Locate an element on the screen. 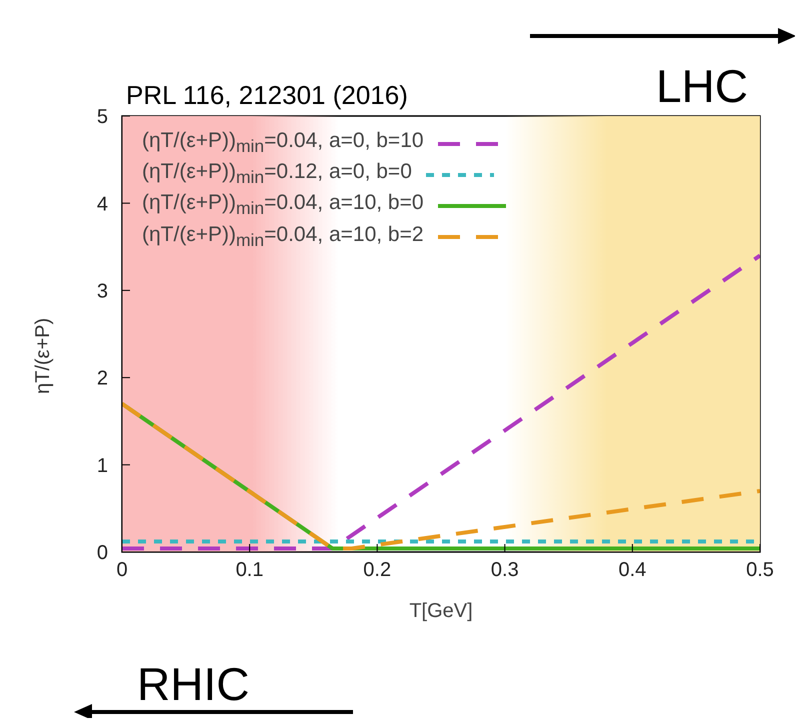 The width and height of the screenshot is (803, 726). x-tick-label: 0.2 is located at coordinates (377, 570).